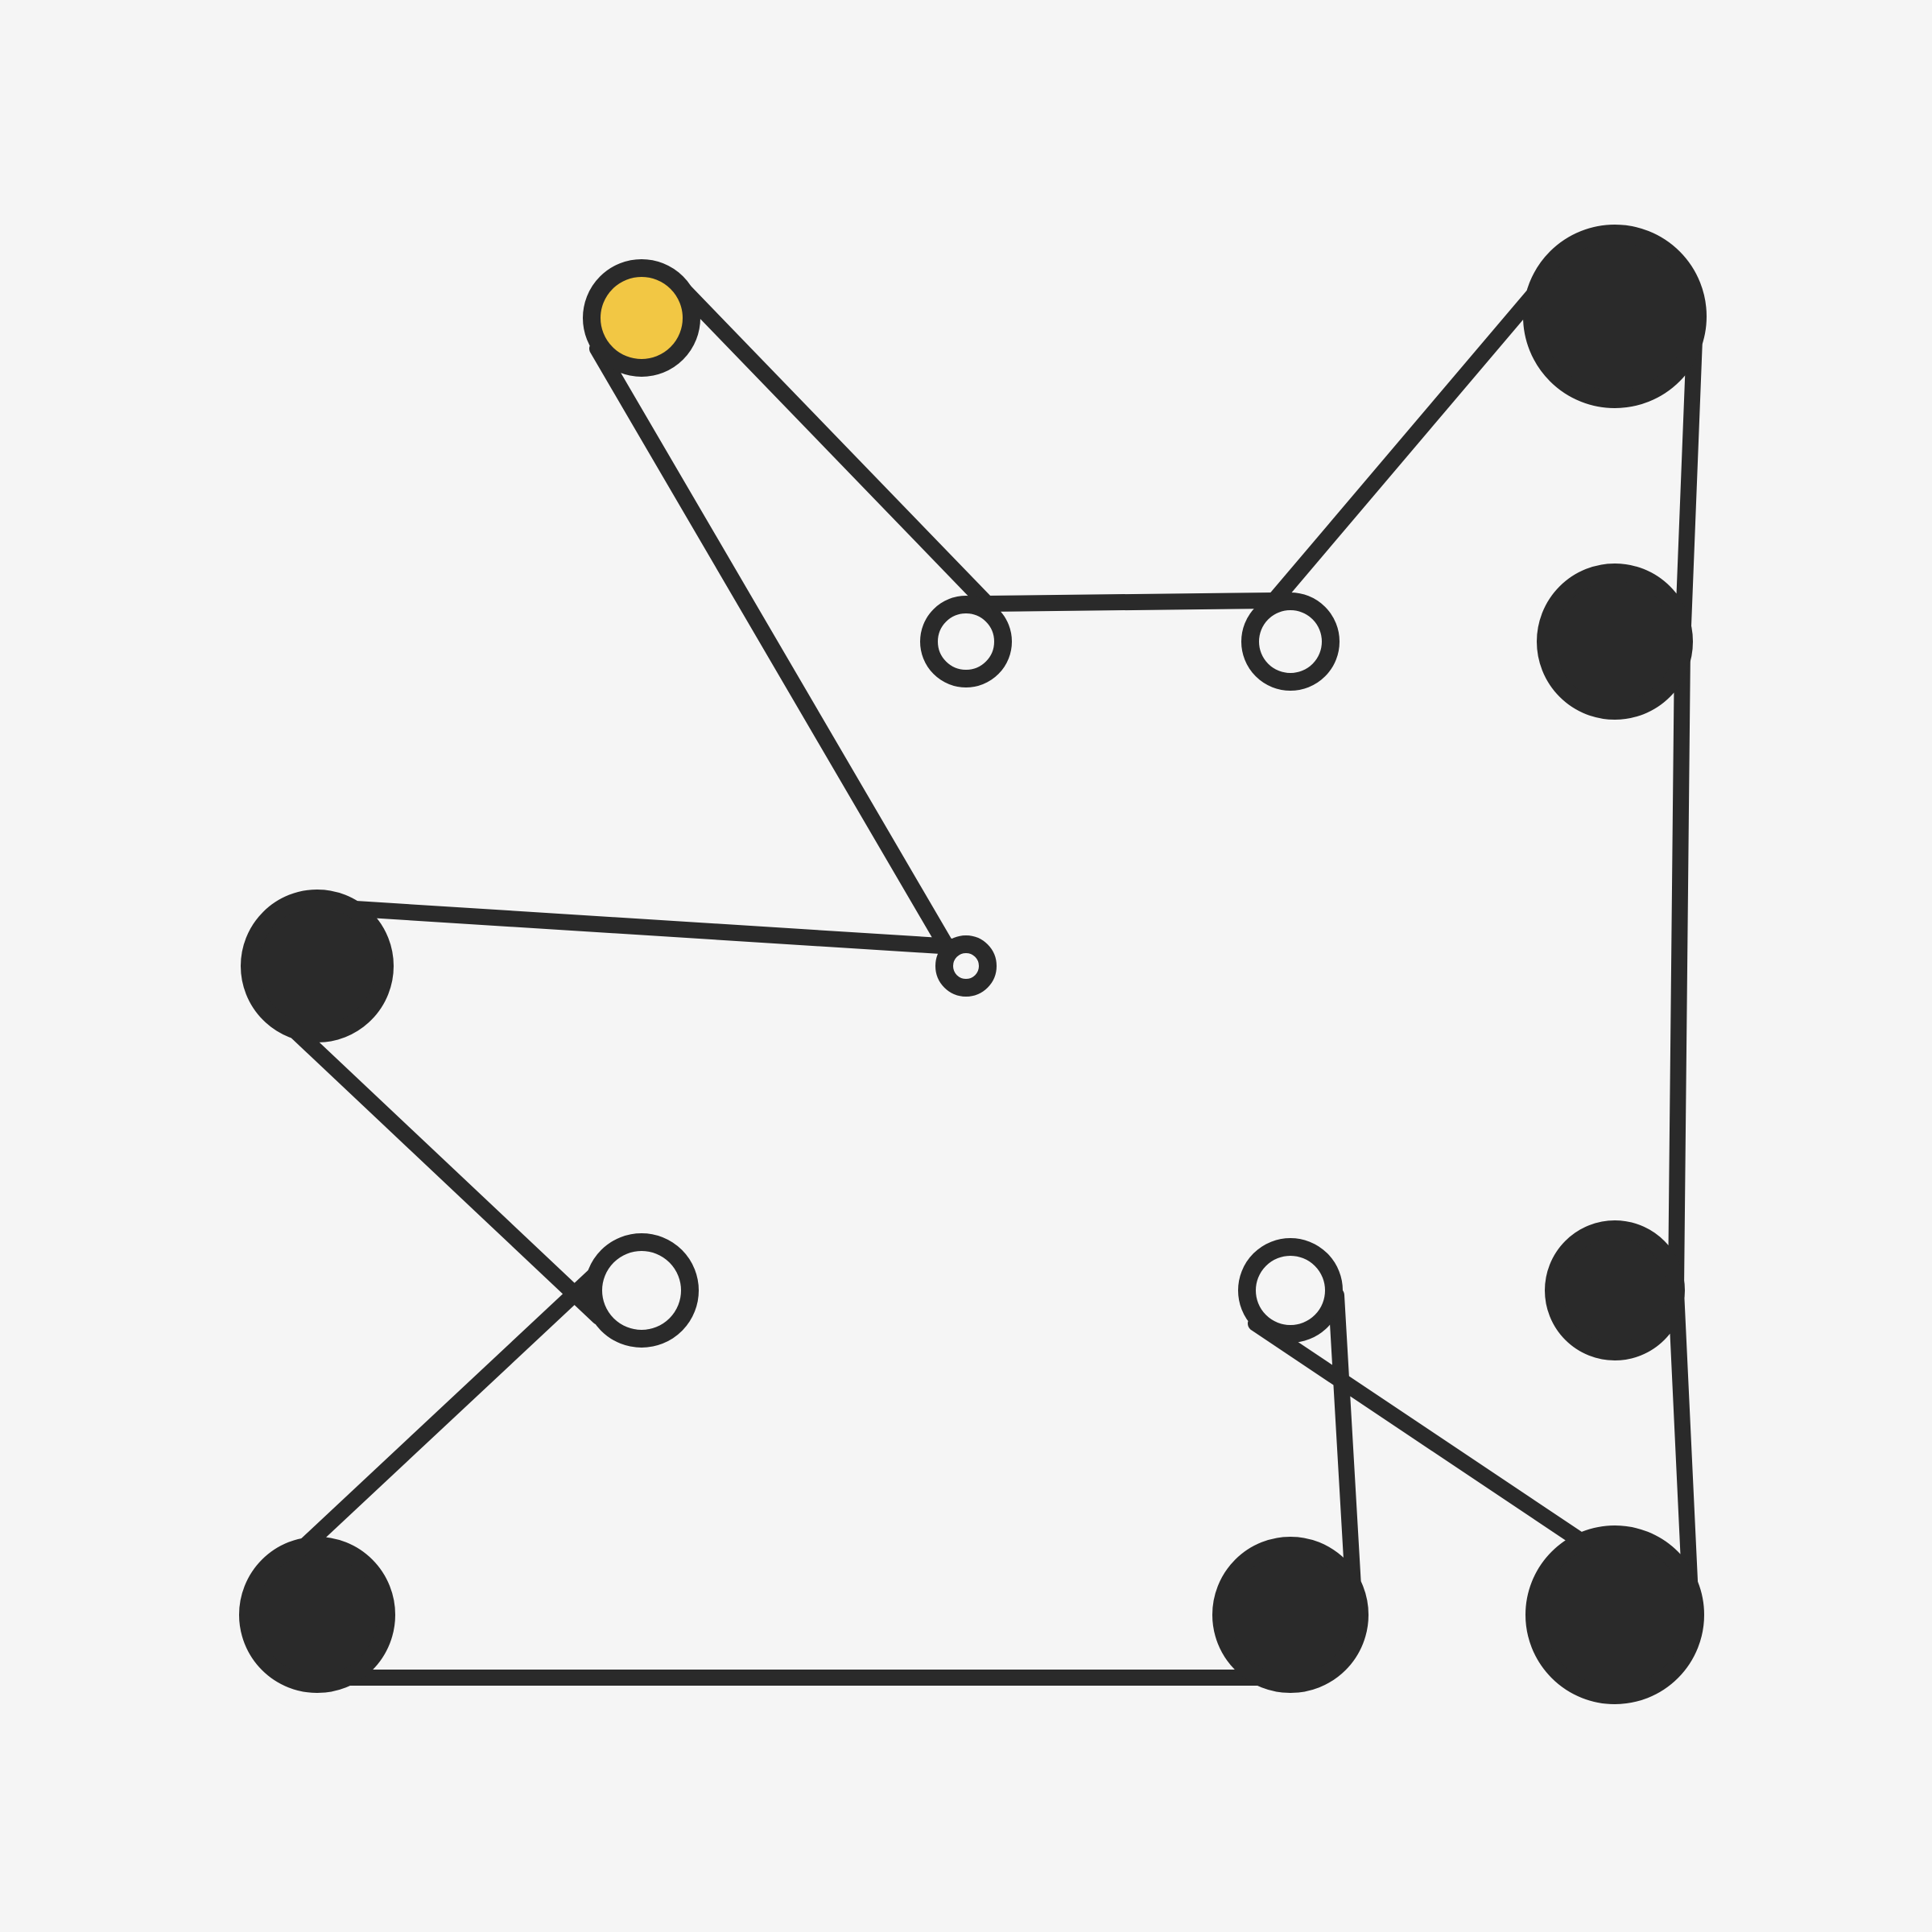  Describe the element at coordinates (641, 318) in the screenshot. I see `yellow-circle-icon` at that location.